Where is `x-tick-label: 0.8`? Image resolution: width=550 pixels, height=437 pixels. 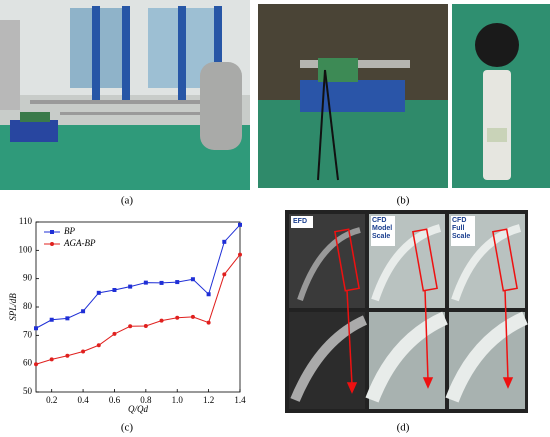
x-tick-label: 0.8 is located at coordinates (146, 400).